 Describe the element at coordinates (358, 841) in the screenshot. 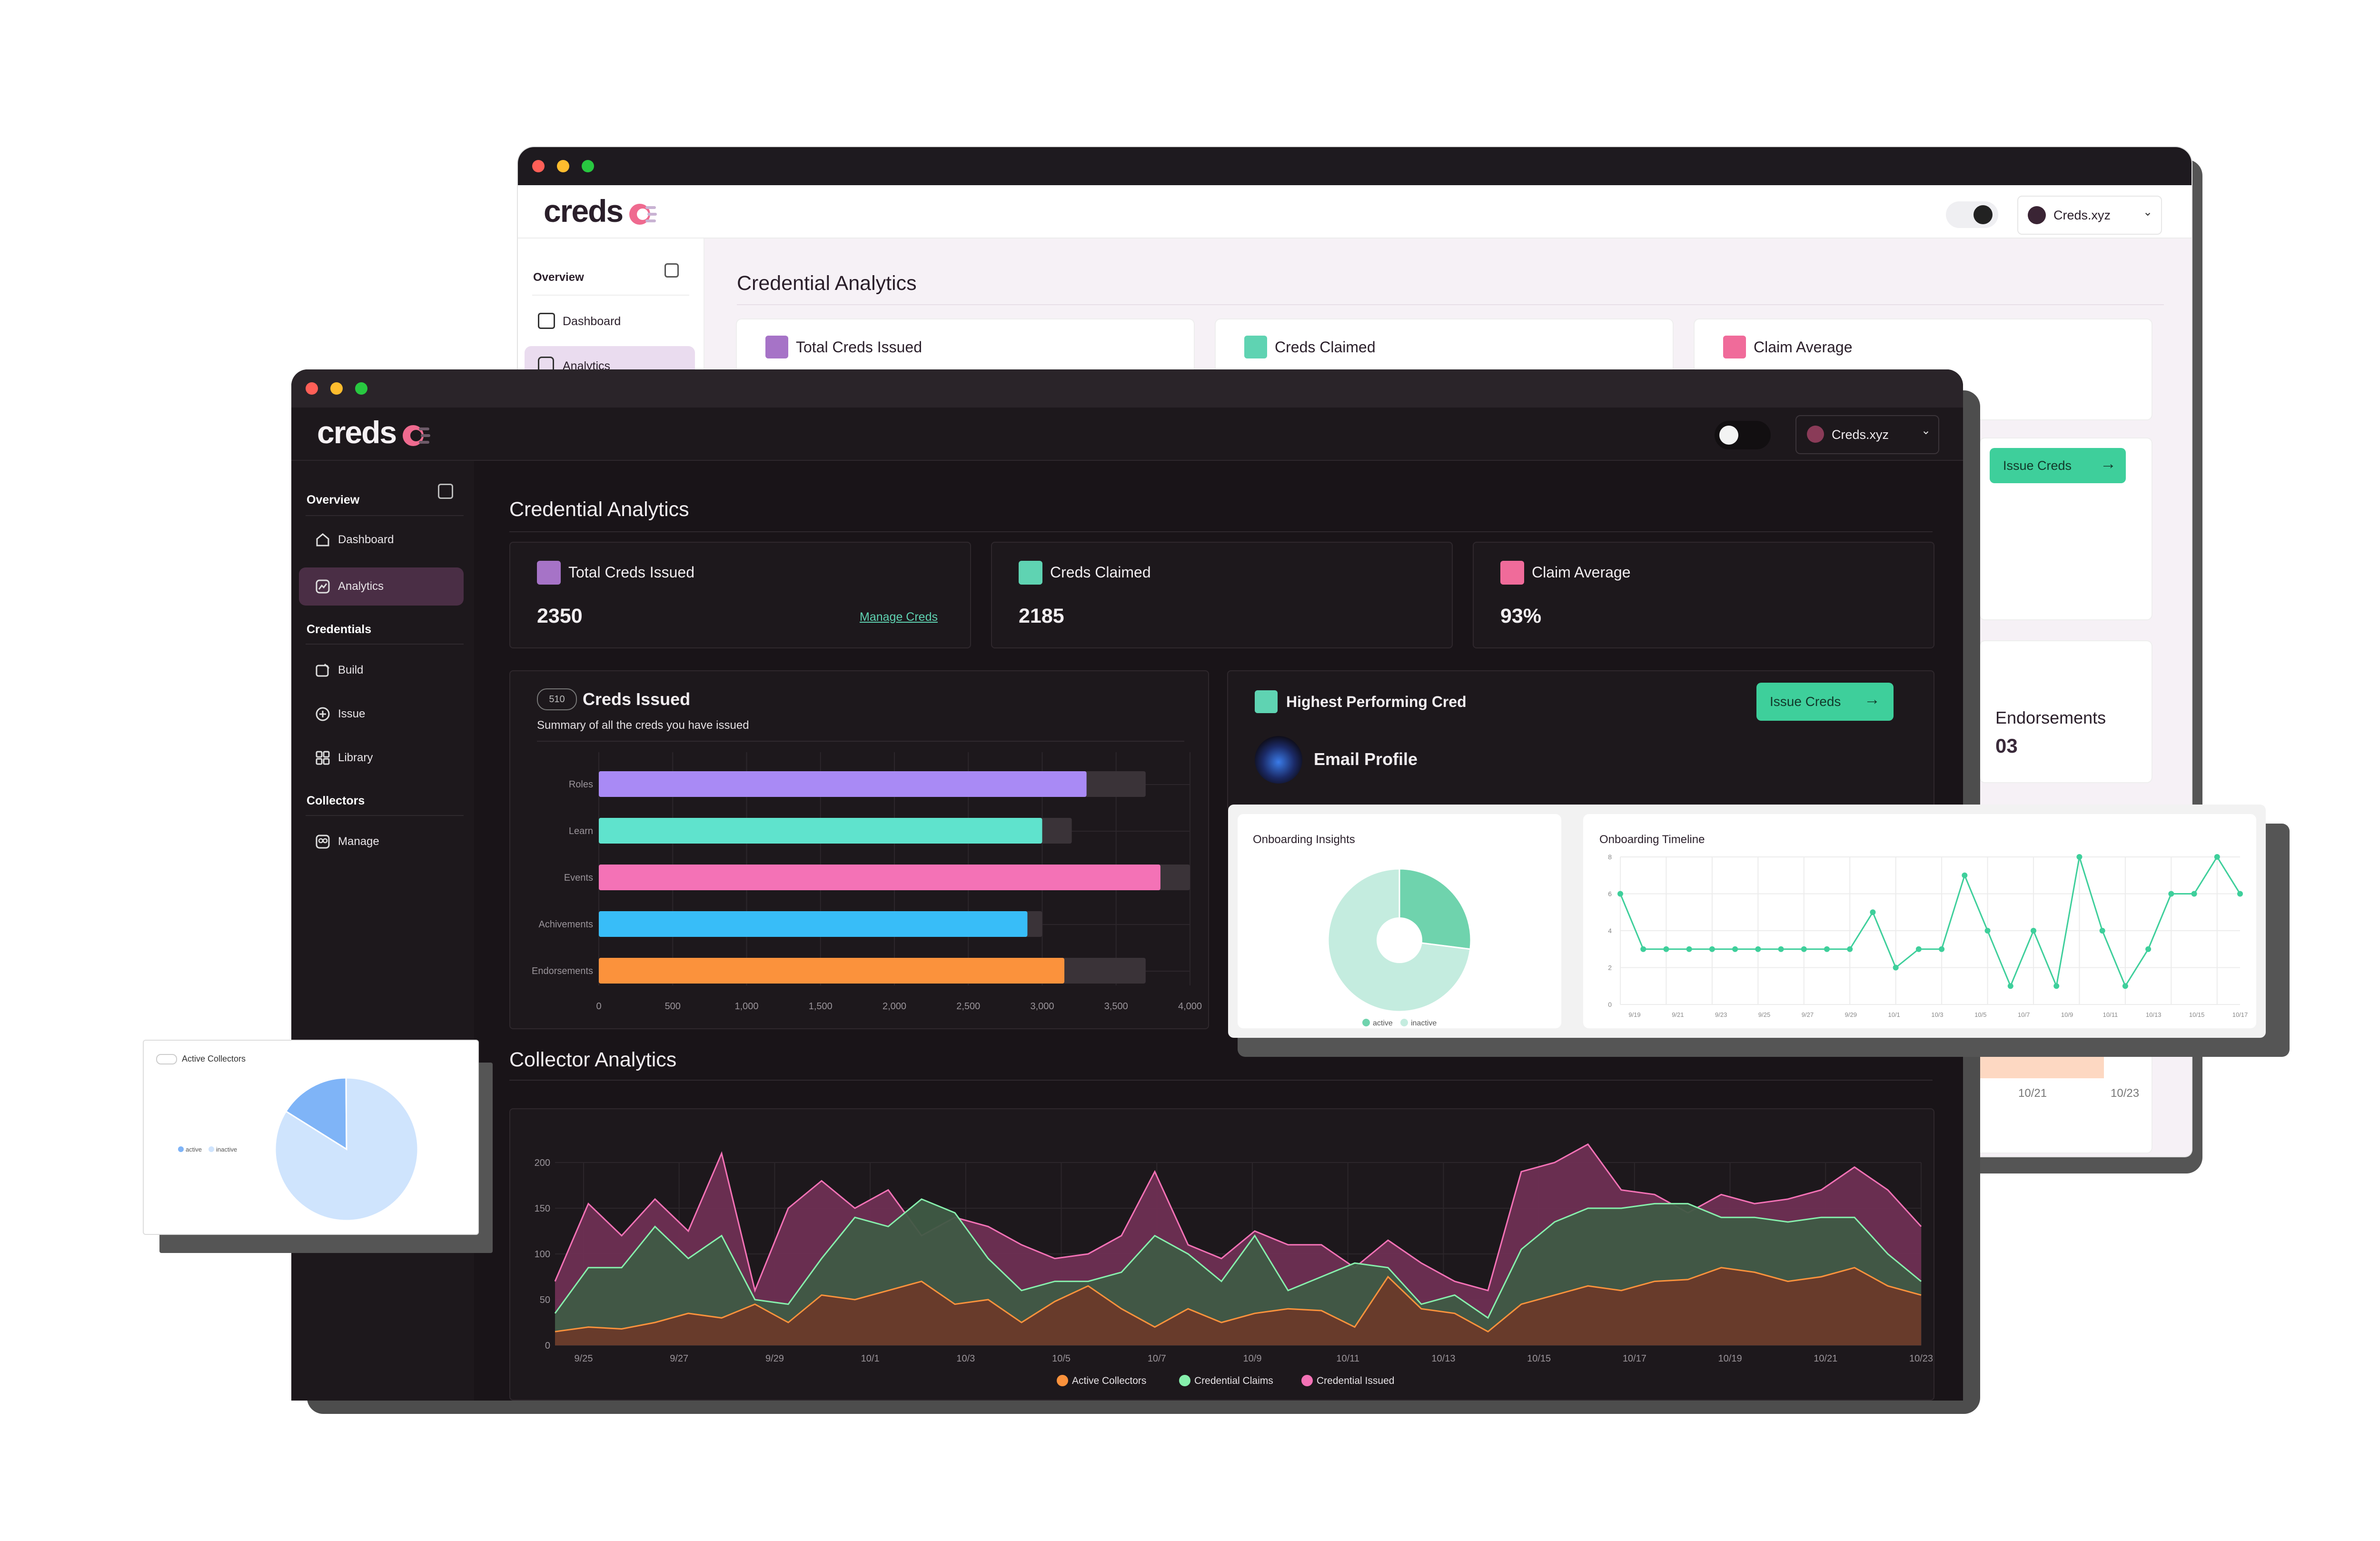

I see `sidebar-item-label: Manage` at that location.